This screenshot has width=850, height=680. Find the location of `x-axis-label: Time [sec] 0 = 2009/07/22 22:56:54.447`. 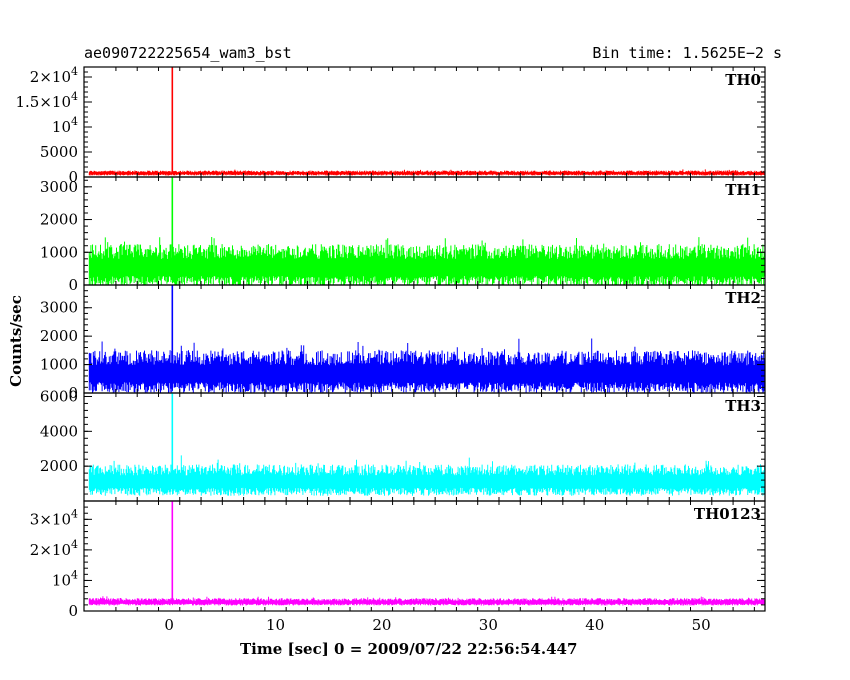

x-axis-label: Time [sec] 0 = 2009/07/22 22:56:54.447 is located at coordinates (409, 649).